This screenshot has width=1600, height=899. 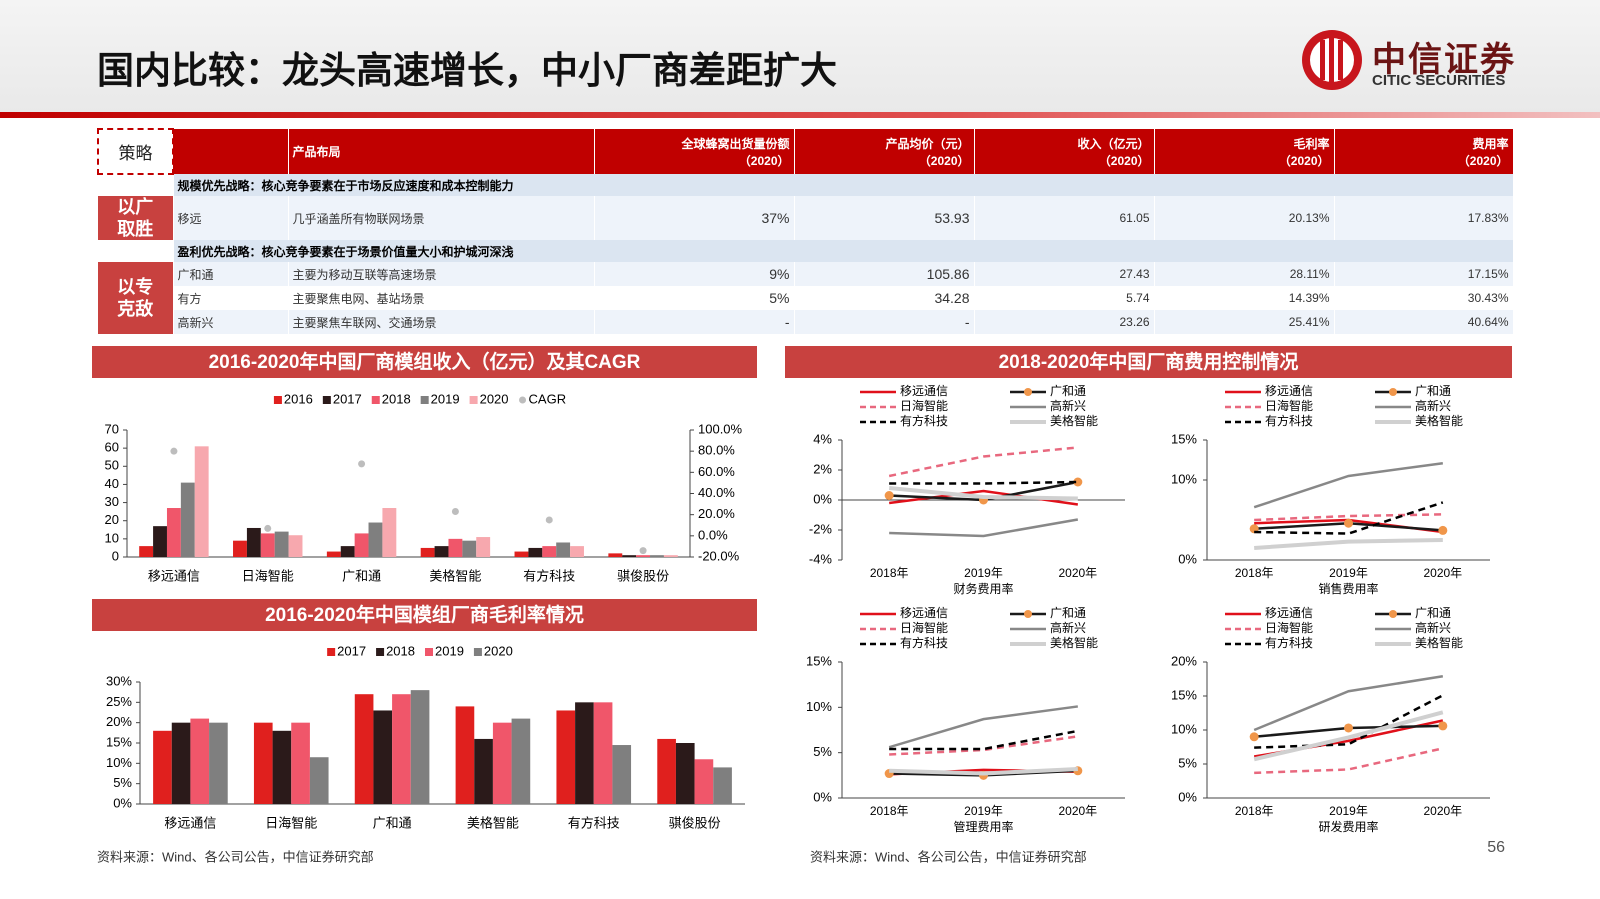 I want to click on x-tick-label: 2018年, so click(x=889, y=573).